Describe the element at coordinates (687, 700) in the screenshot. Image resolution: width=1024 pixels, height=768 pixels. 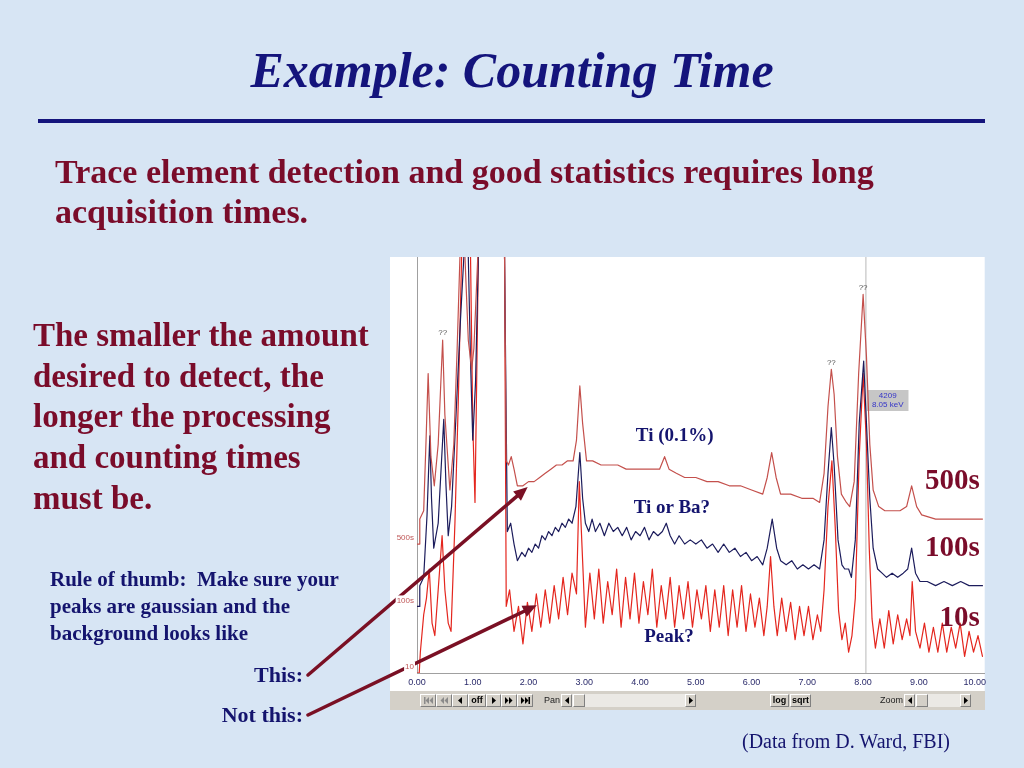
I see `toolbar: off Pan log sqrt Zoom` at that location.